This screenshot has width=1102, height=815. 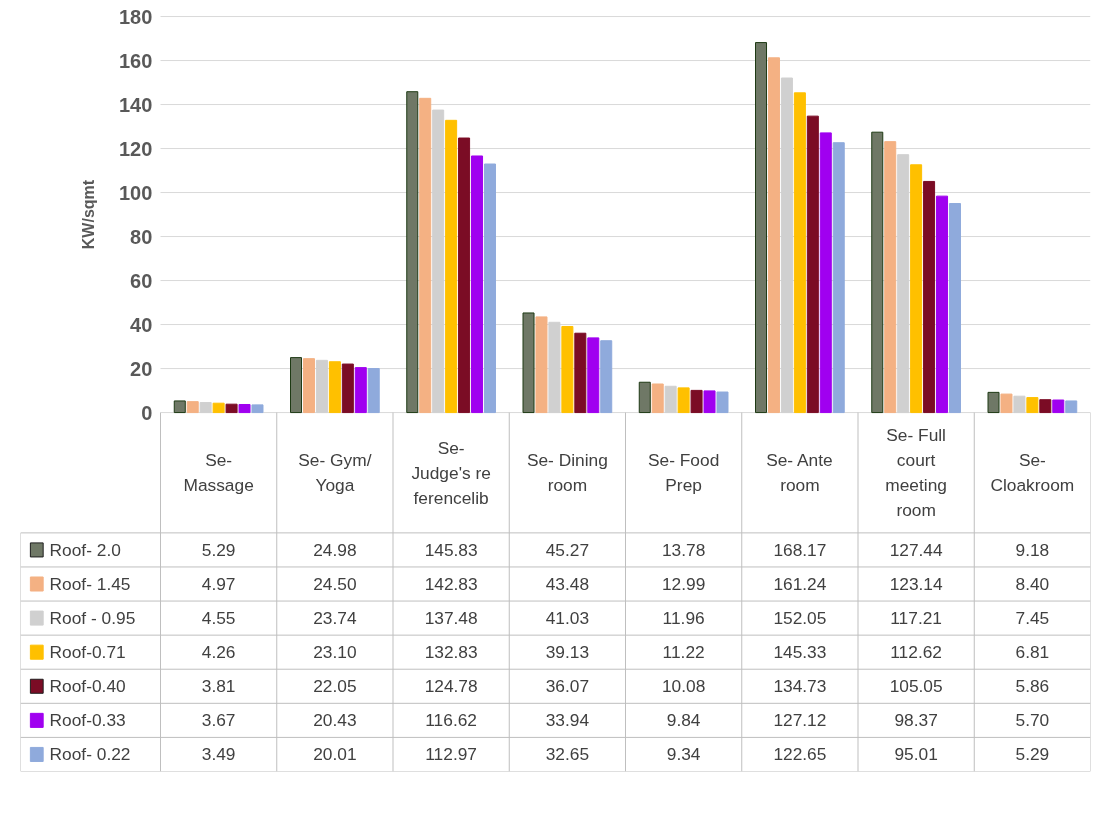 What do you see at coordinates (1032, 652) in the screenshot?
I see `data-label: 6.81` at bounding box center [1032, 652].